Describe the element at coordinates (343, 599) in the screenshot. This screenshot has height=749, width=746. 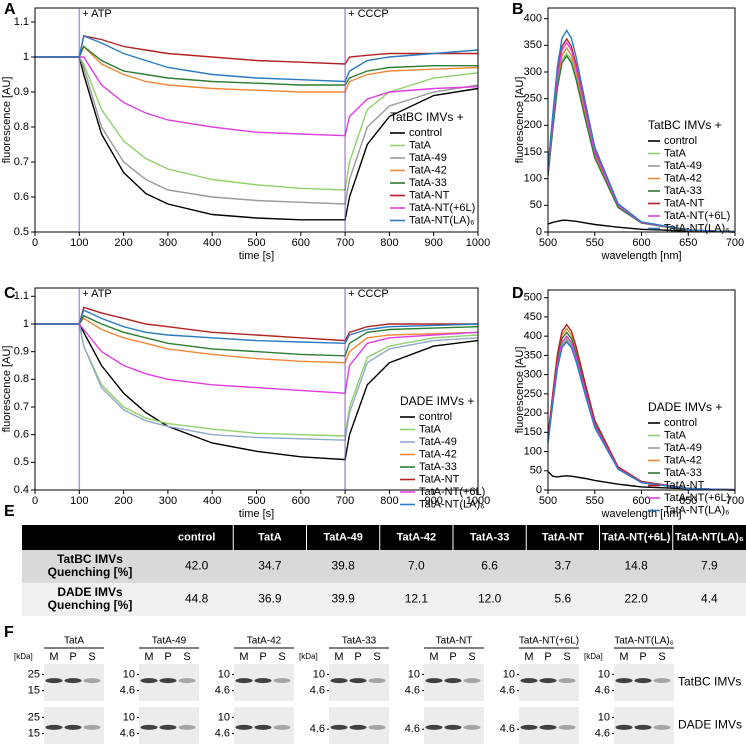
I see `table-cell: 39.9` at that location.